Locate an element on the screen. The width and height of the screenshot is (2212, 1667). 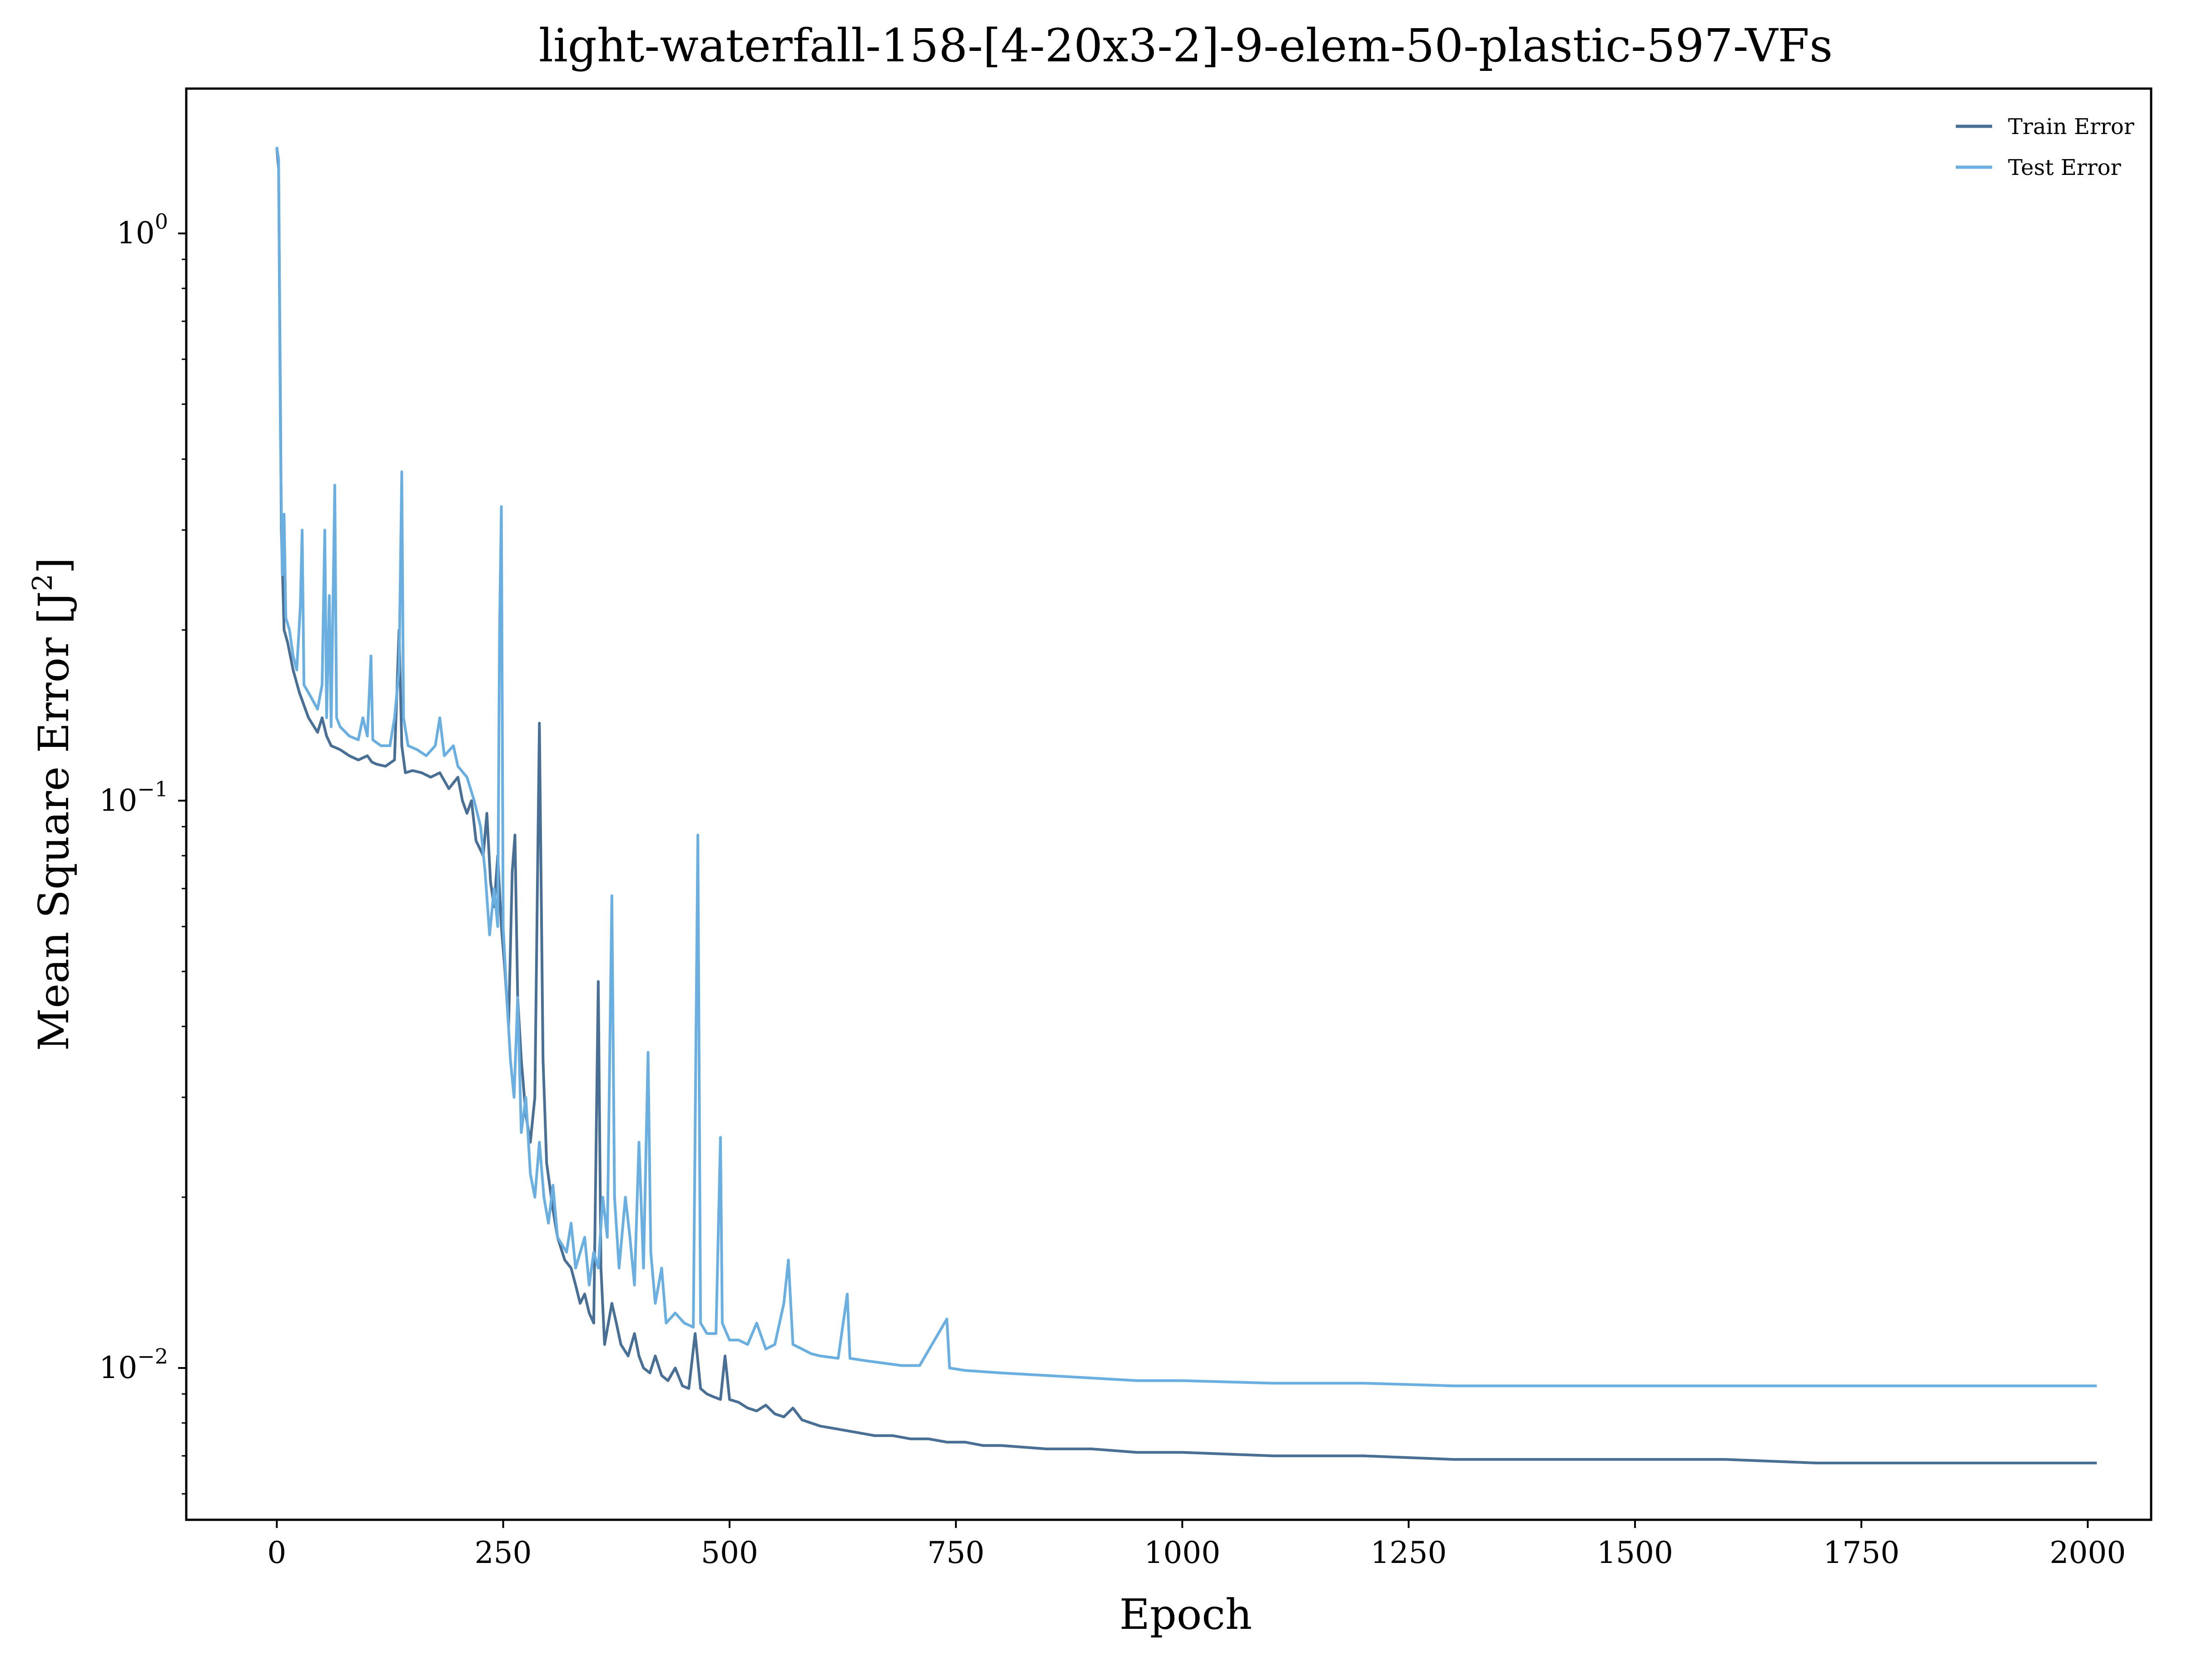
x-axis-label: Epoch is located at coordinates (1185, 1614).